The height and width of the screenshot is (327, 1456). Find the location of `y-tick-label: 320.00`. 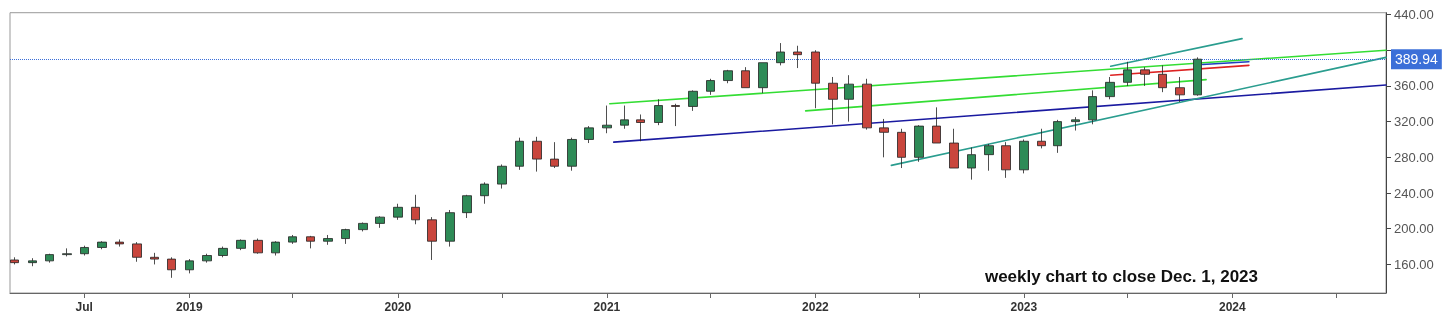

y-tick-label: 320.00 is located at coordinates (1414, 122).